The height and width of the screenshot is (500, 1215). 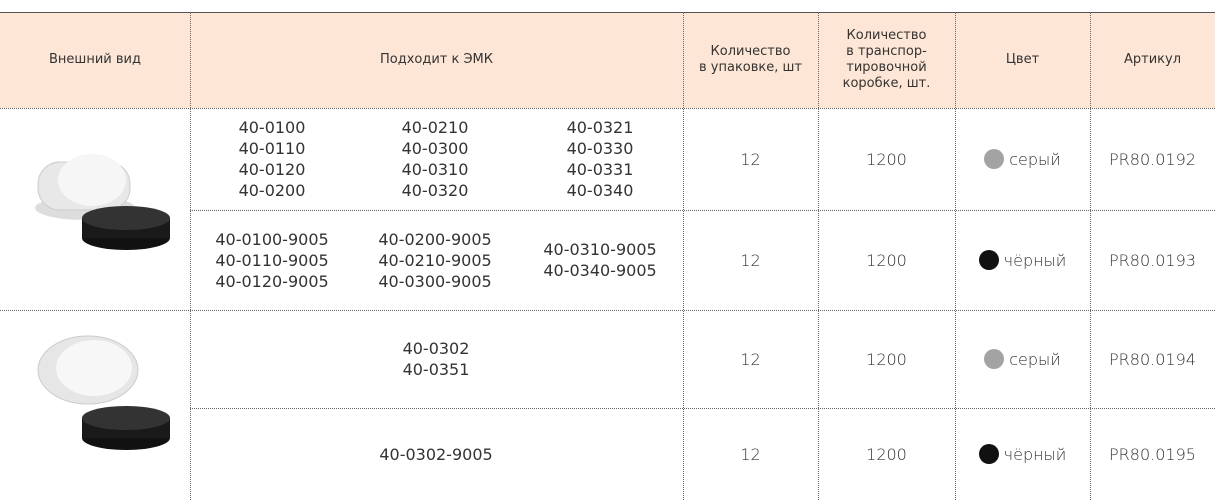 I want to click on model-code: 40-0100-9005, so click(x=272, y=239).